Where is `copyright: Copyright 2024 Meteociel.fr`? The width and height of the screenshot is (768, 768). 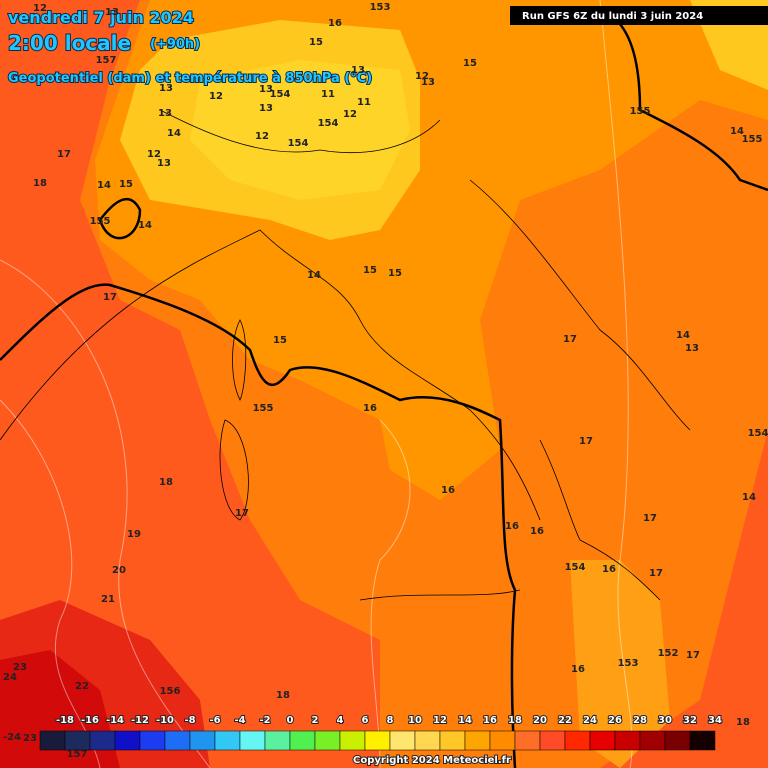
copyright: Copyright 2024 Meteociel.fr is located at coordinates (432, 760).